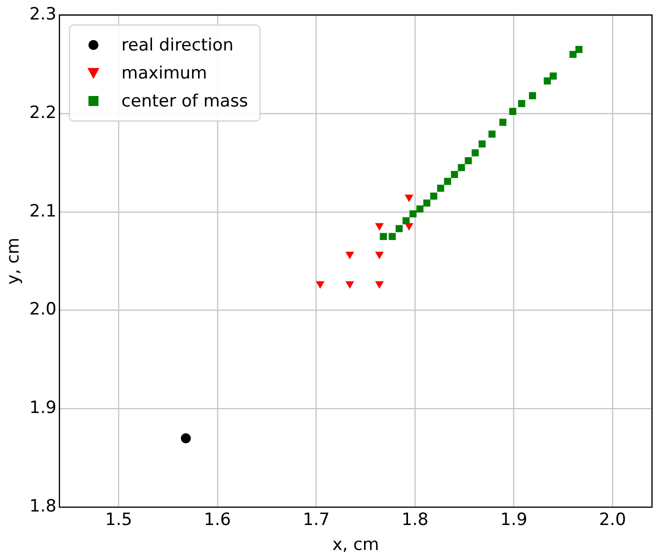 The width and height of the screenshot is (657, 558). Describe the element at coordinates (514, 520) in the screenshot. I see `x-tick-label: 1.9` at that location.